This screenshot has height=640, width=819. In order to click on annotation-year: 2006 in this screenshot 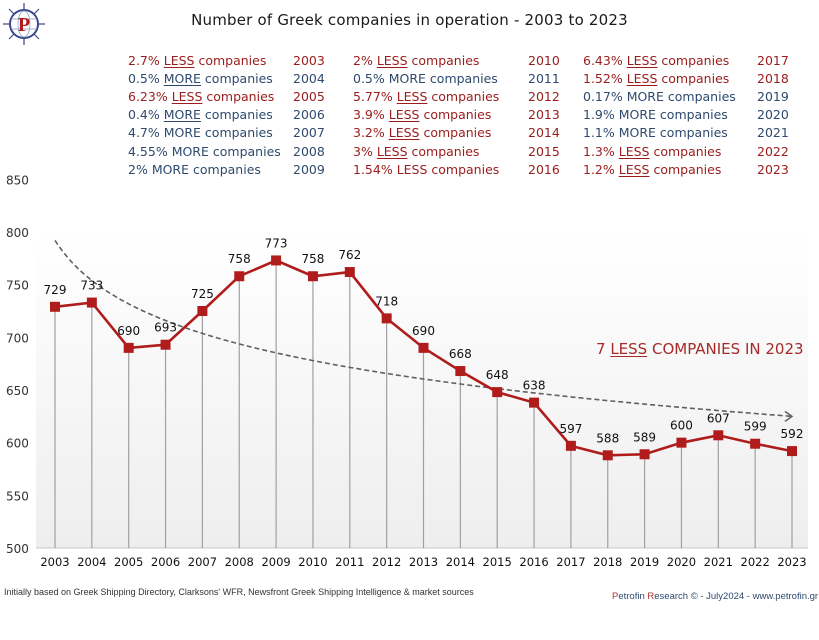, I will do `click(309, 115)`.